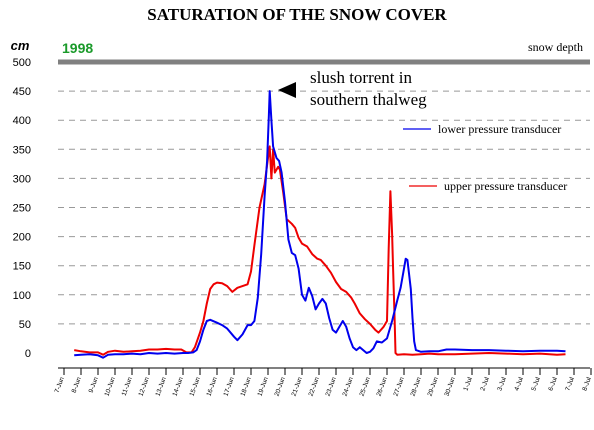  Describe the element at coordinates (25, 325) in the screenshot. I see `y-tick-label: 50` at that location.